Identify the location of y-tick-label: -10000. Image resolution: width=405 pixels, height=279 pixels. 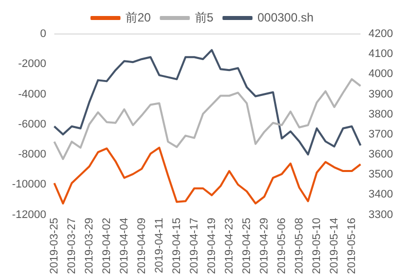
(29, 184).